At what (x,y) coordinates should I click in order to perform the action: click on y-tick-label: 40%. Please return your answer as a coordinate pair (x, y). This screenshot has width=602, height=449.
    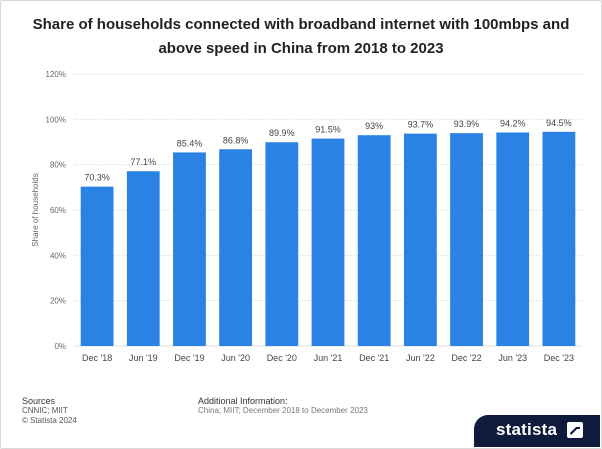
    Looking at the image, I should click on (58, 255).